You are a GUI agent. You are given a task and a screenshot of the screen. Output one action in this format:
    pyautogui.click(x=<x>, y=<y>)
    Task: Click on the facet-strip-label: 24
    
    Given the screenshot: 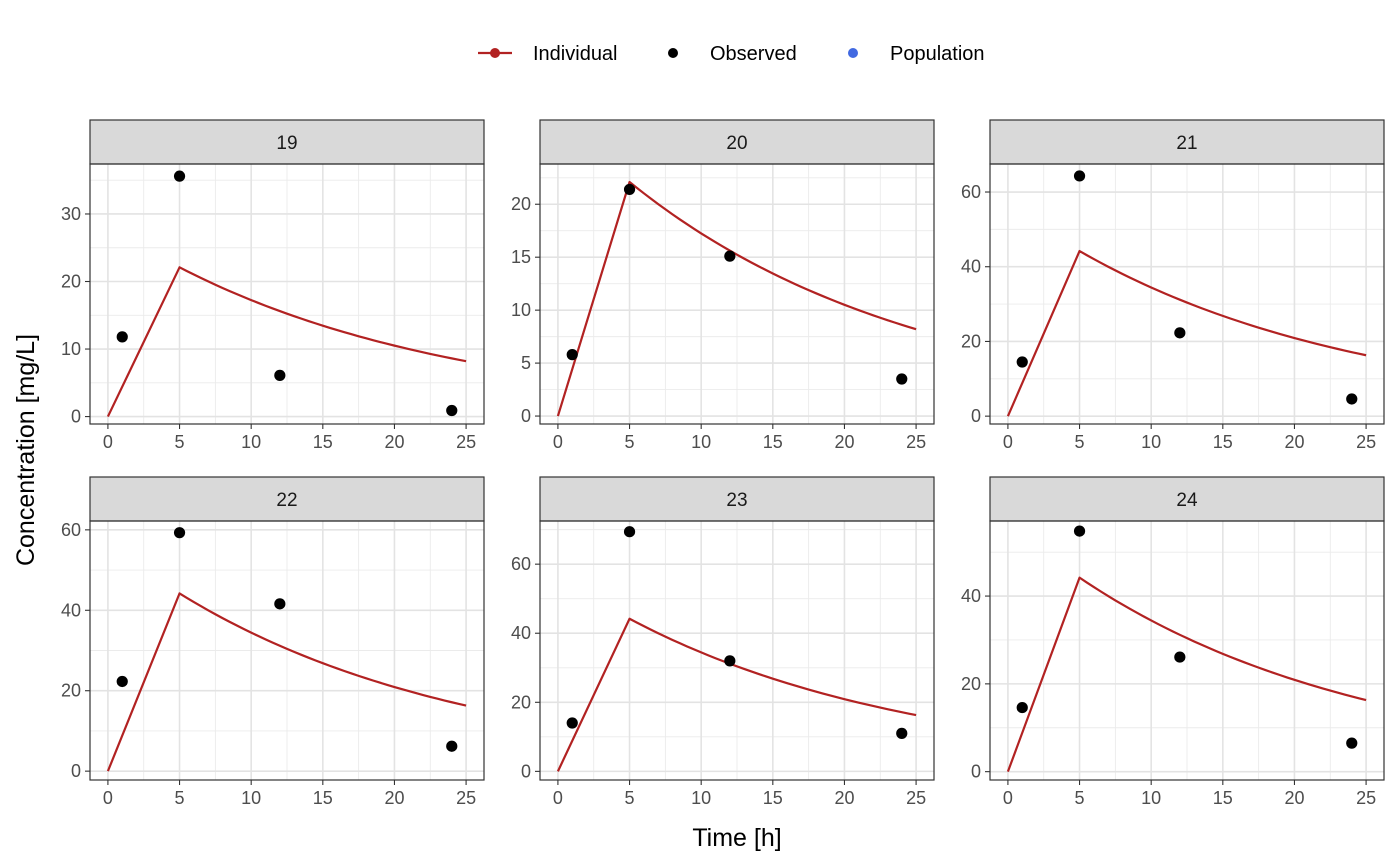 What is the action you would take?
    pyautogui.click(x=1187, y=500)
    